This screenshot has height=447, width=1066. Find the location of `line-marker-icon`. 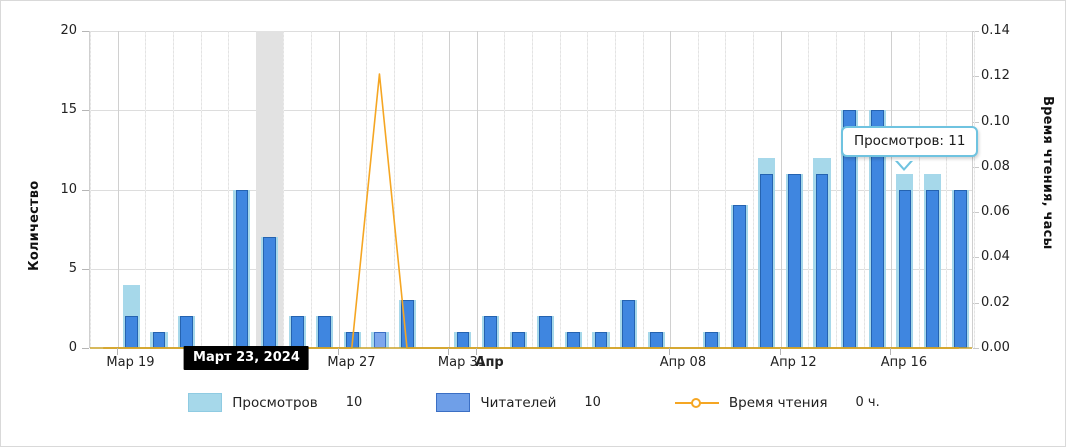

line-marker-icon is located at coordinates (696, 403).